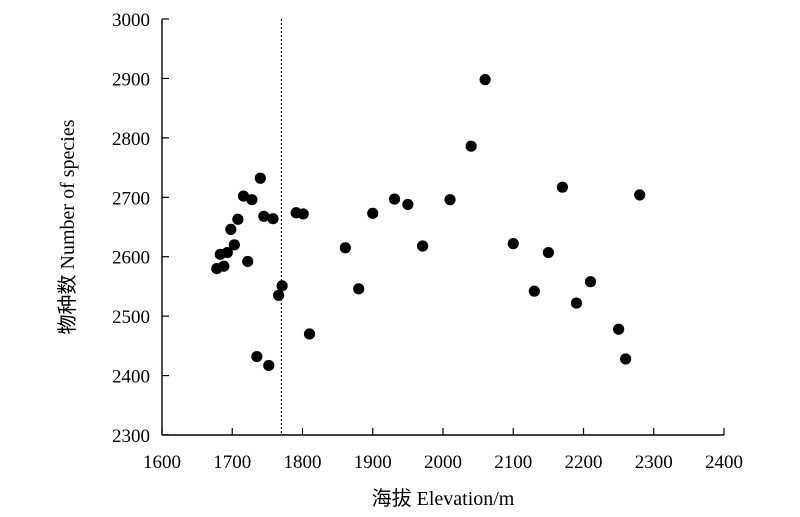 This screenshot has width=800, height=517. Describe the element at coordinates (131, 317) in the screenshot. I see `y-tick-label: 2500` at that location.